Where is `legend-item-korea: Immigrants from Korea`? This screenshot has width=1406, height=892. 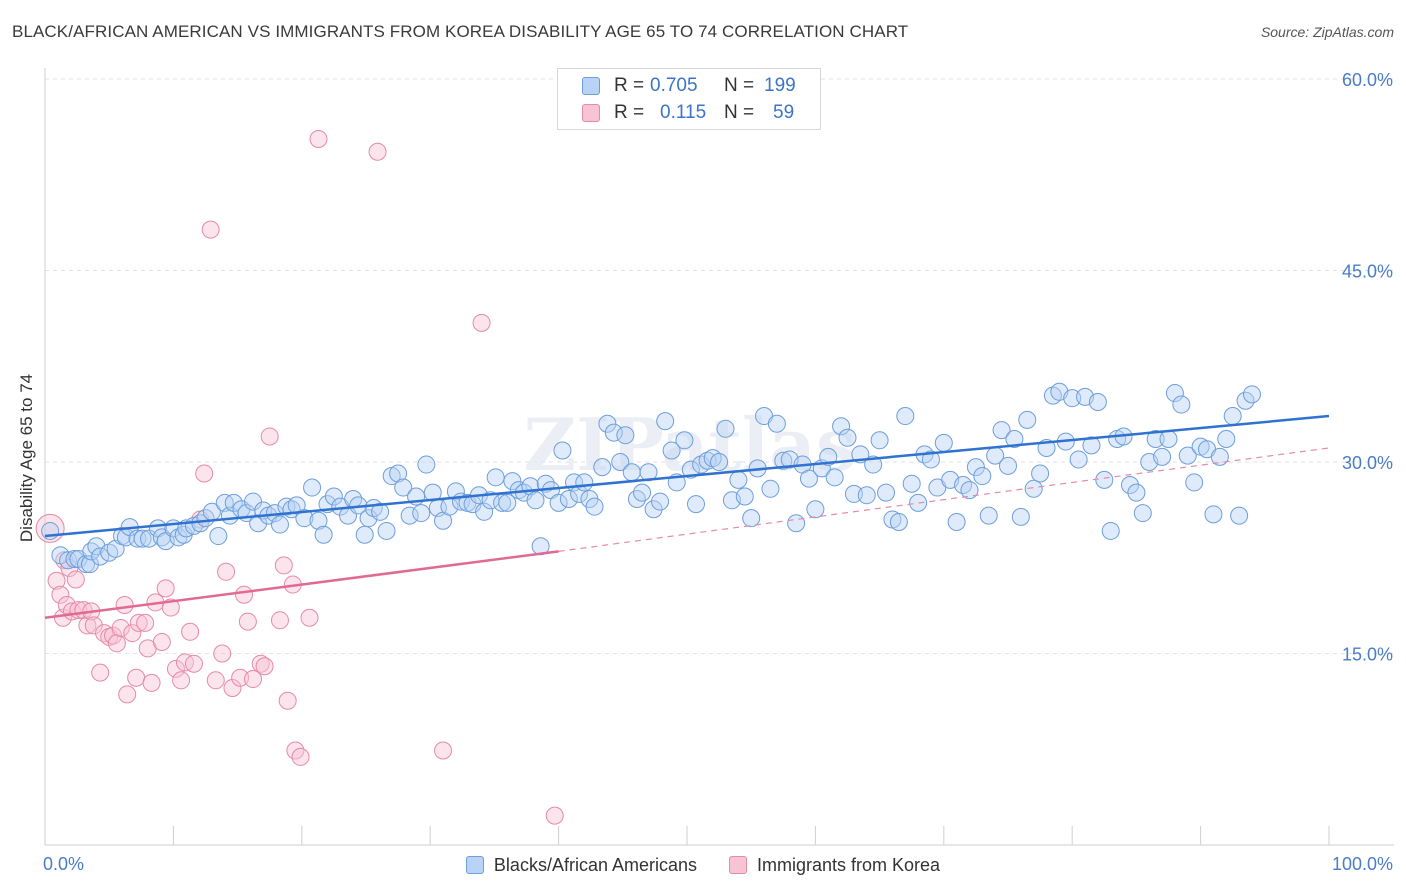 legend-item-korea: Immigrants from Korea is located at coordinates (834, 865).